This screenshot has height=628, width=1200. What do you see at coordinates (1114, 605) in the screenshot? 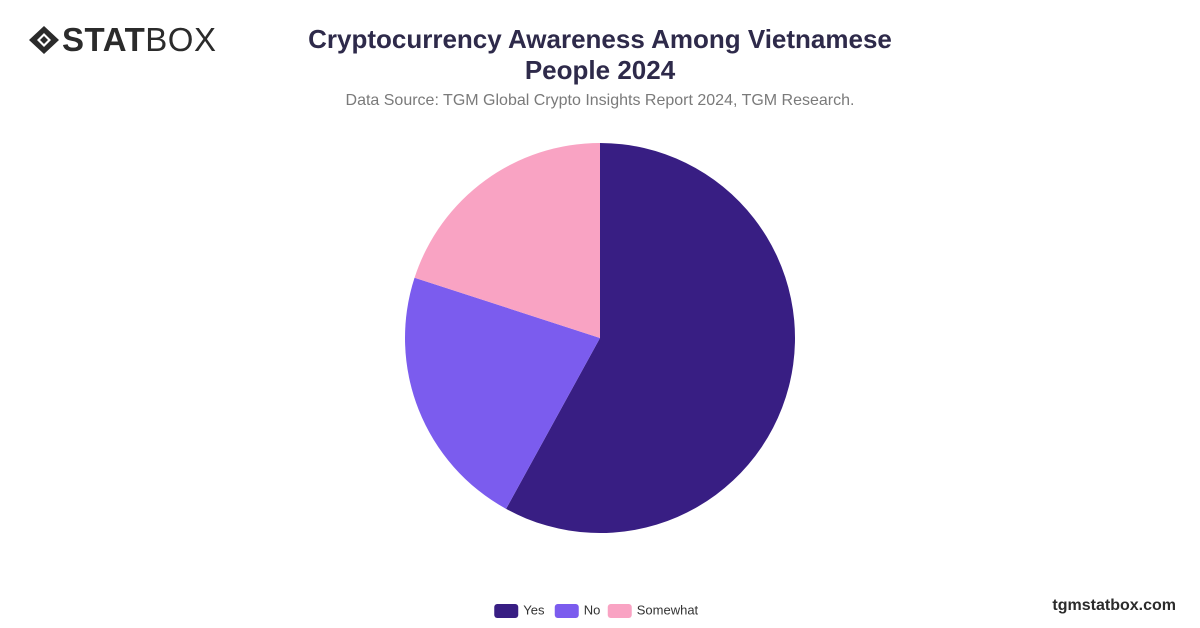
I see `footer: tgmstatbox.com` at bounding box center [1114, 605].